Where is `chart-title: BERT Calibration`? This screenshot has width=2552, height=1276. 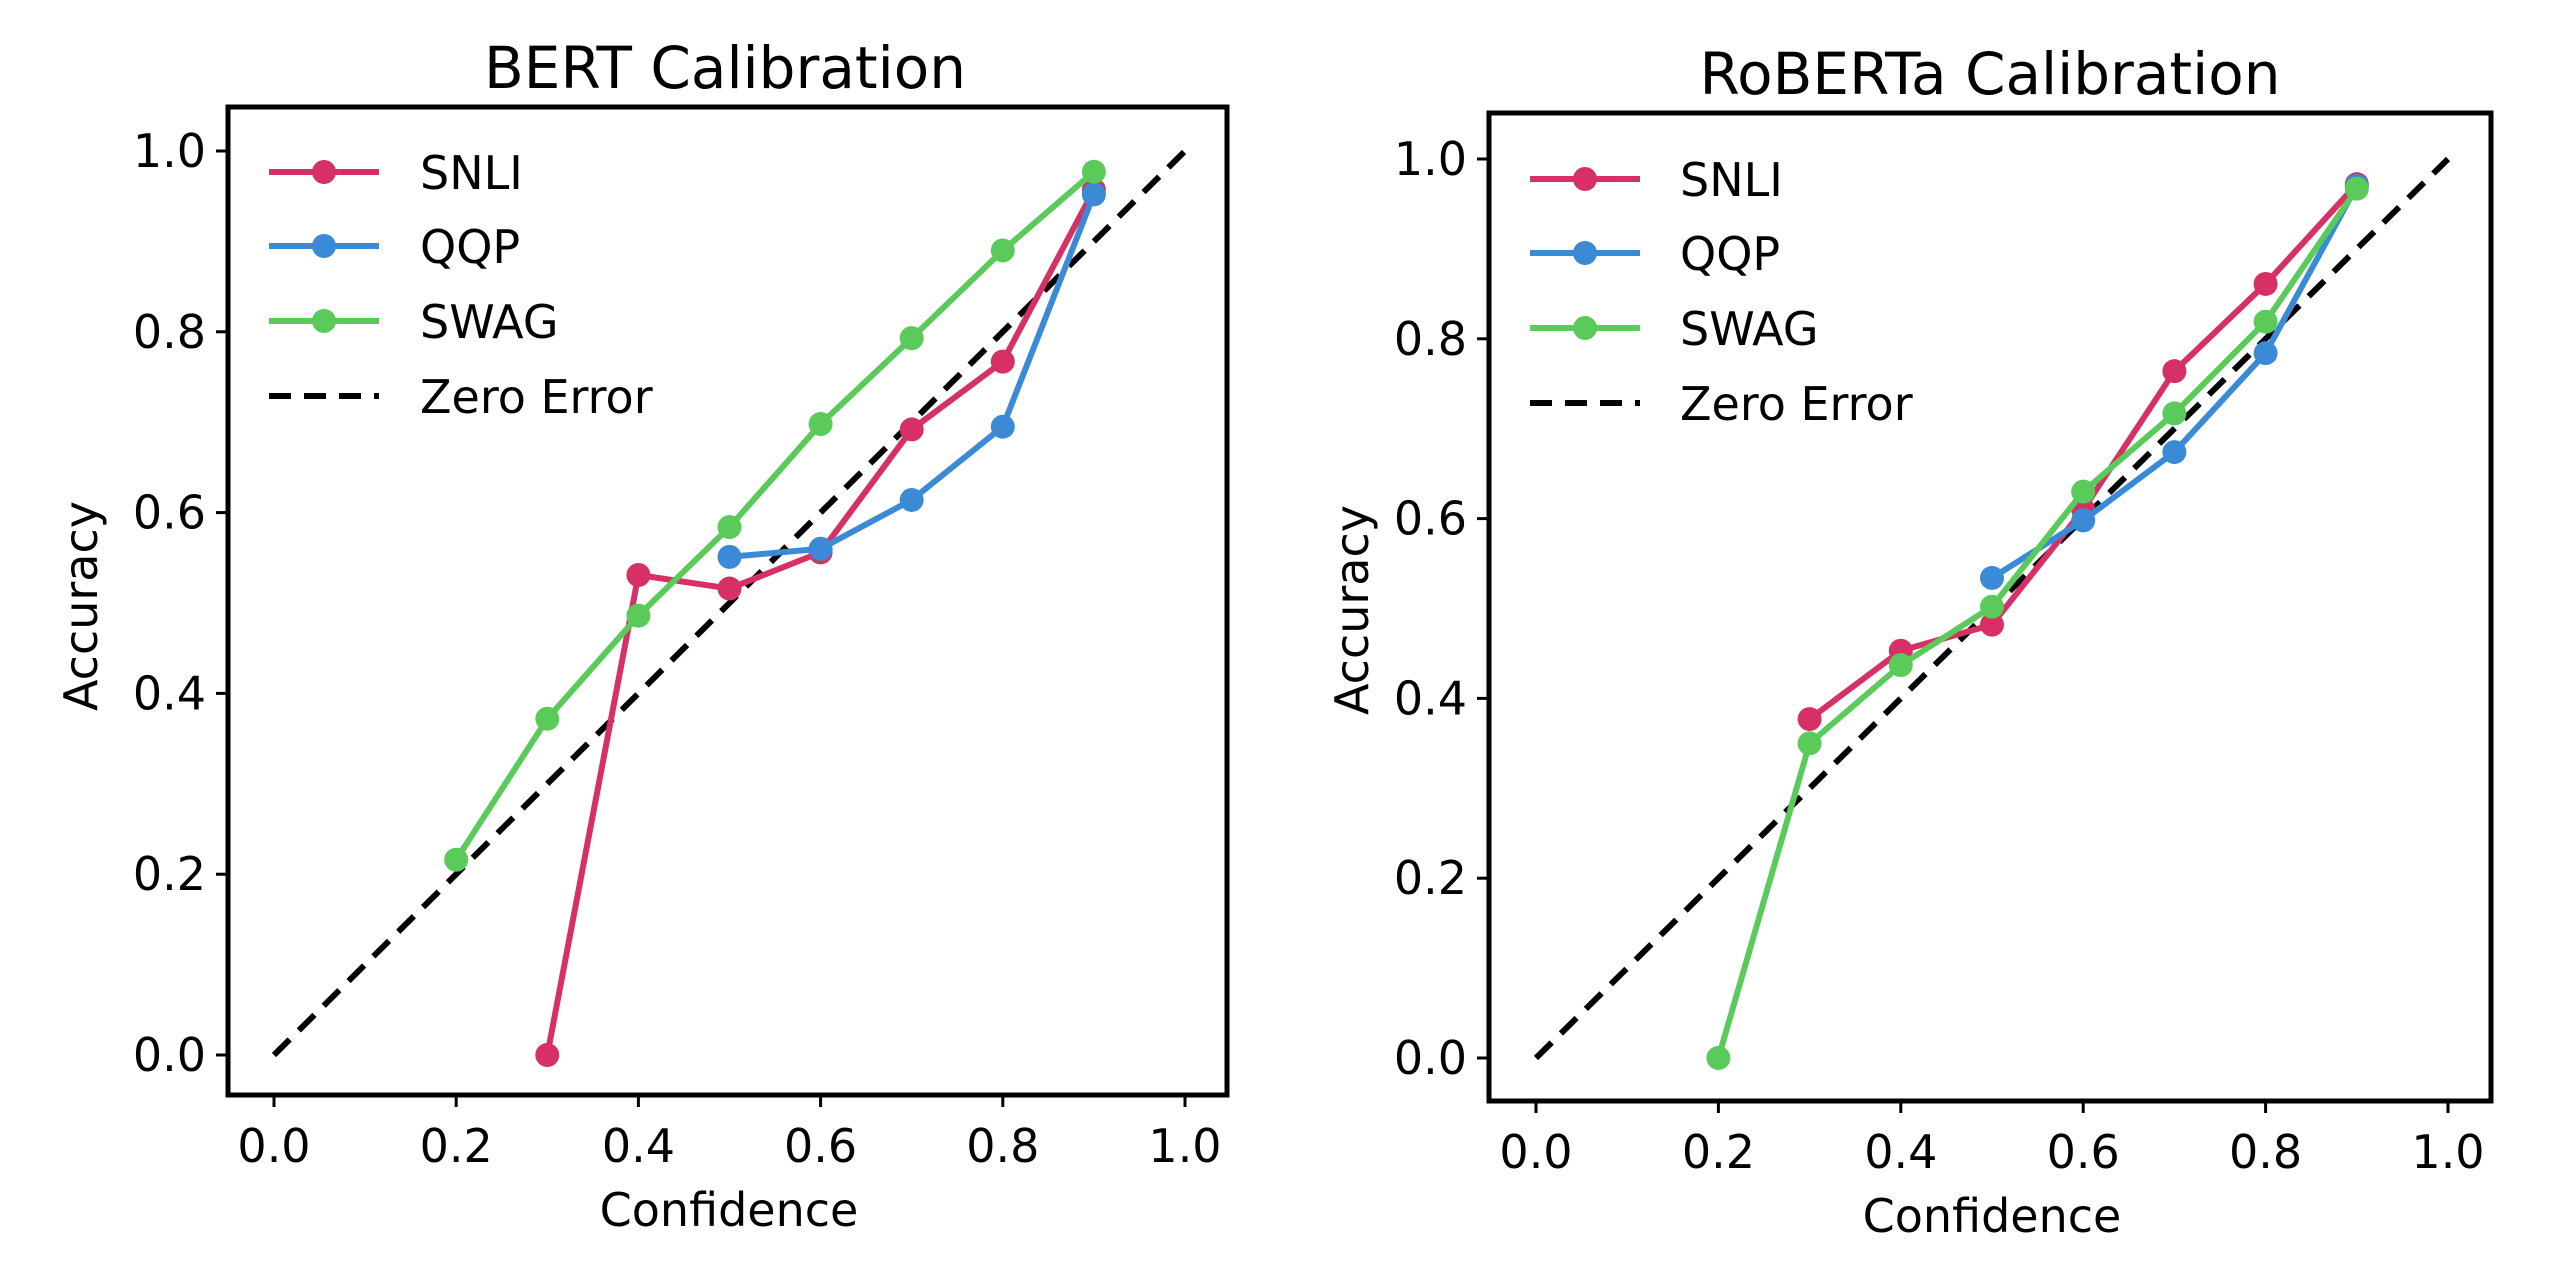
chart-title: BERT Calibration is located at coordinates (725, 68).